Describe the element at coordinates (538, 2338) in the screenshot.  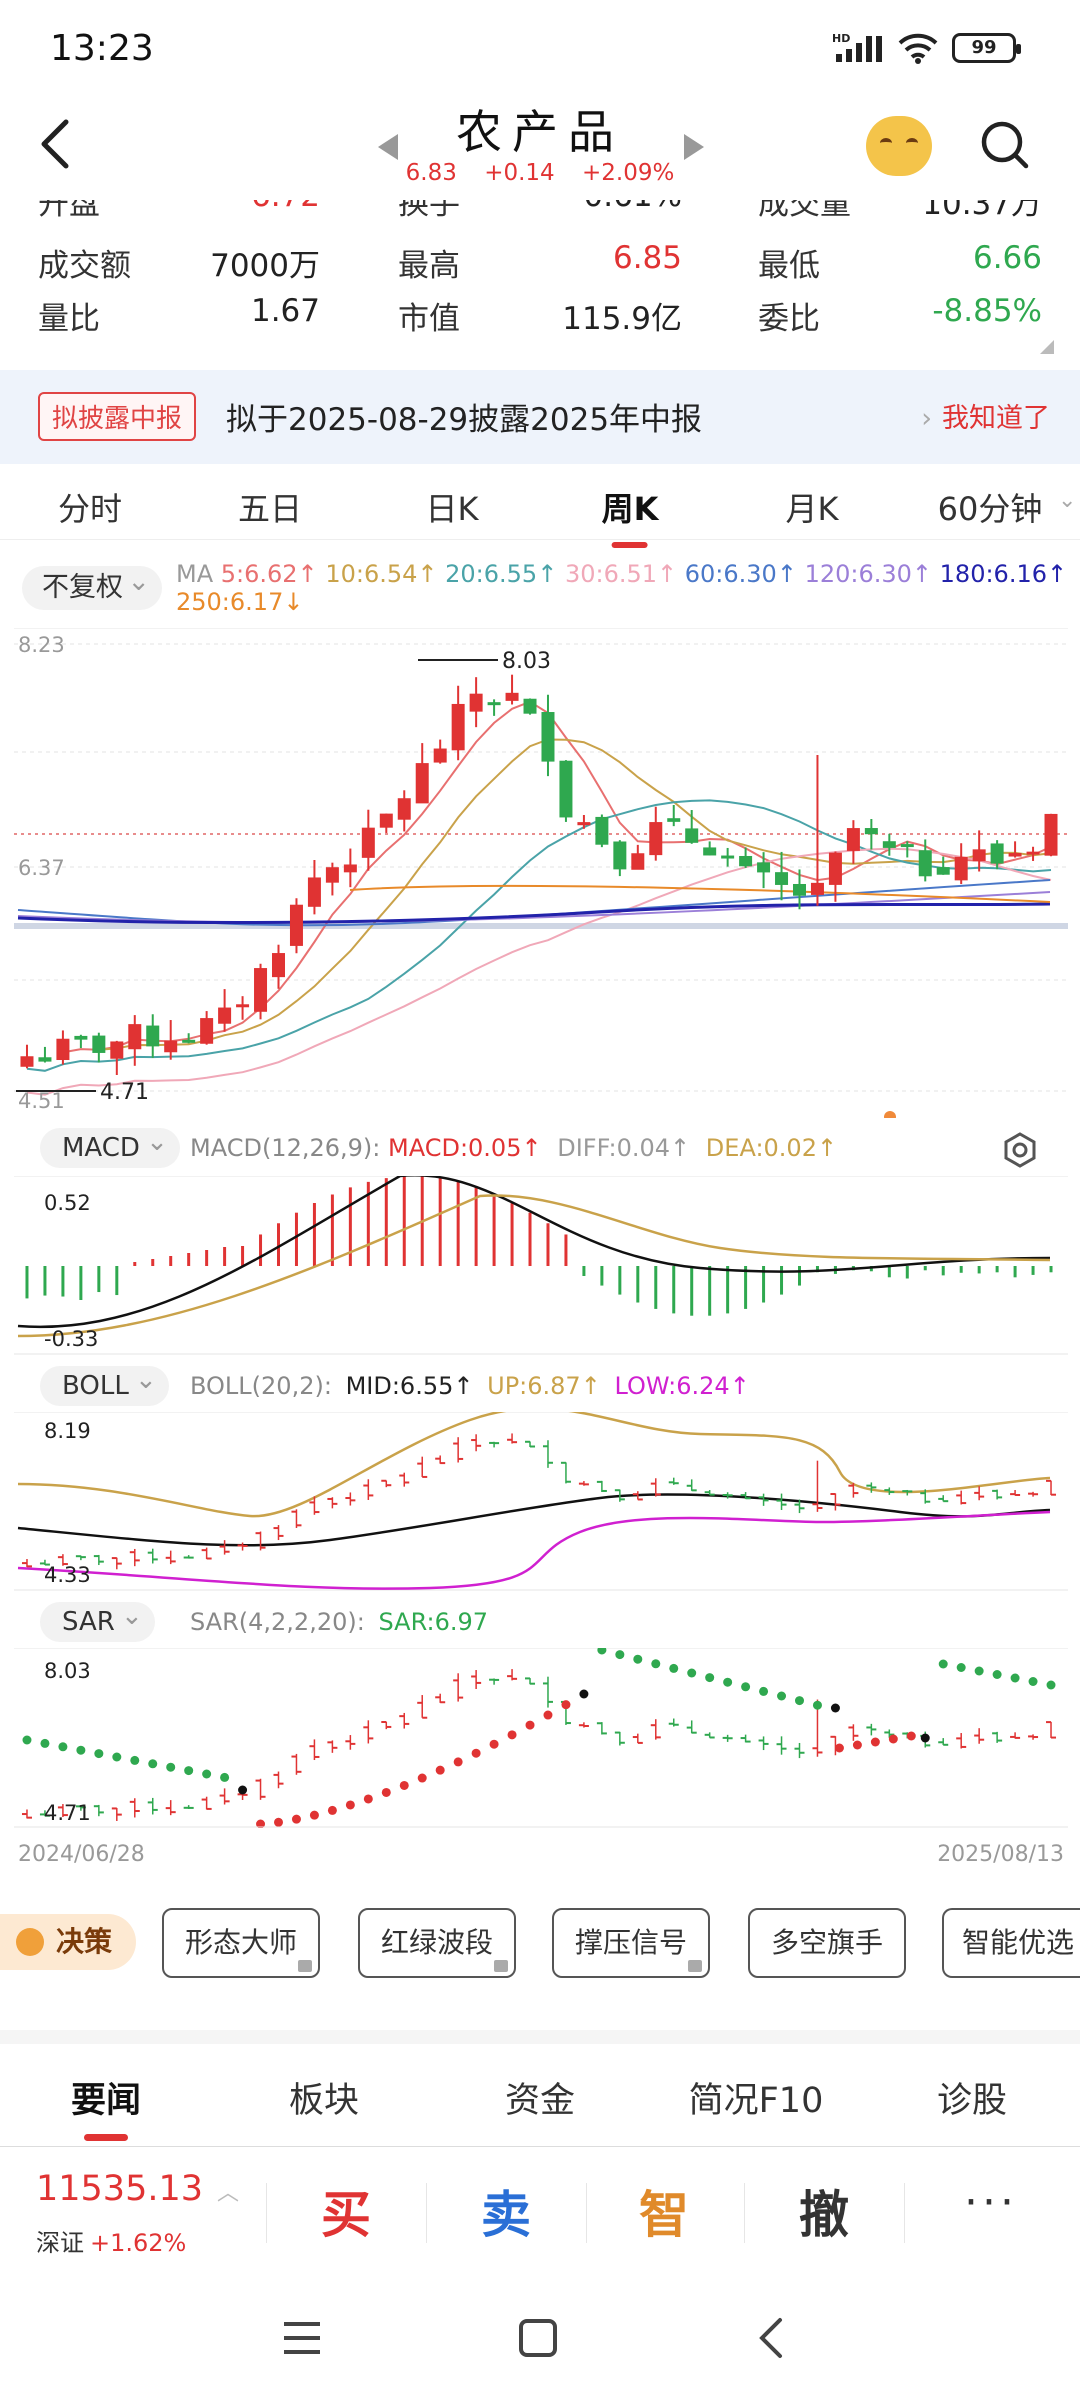
I see `home-icon` at that location.